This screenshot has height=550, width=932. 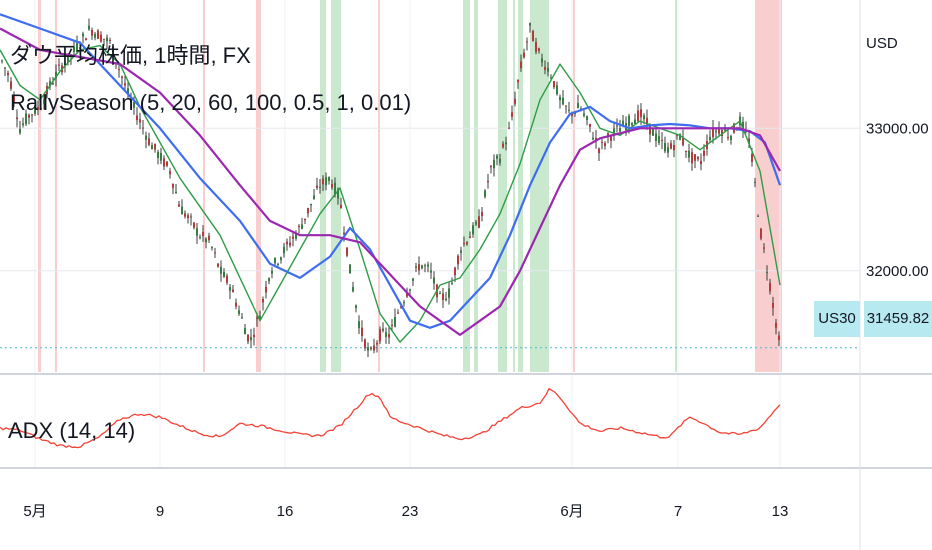 What do you see at coordinates (882, 43) in the screenshot?
I see `currency-label: USD` at bounding box center [882, 43].